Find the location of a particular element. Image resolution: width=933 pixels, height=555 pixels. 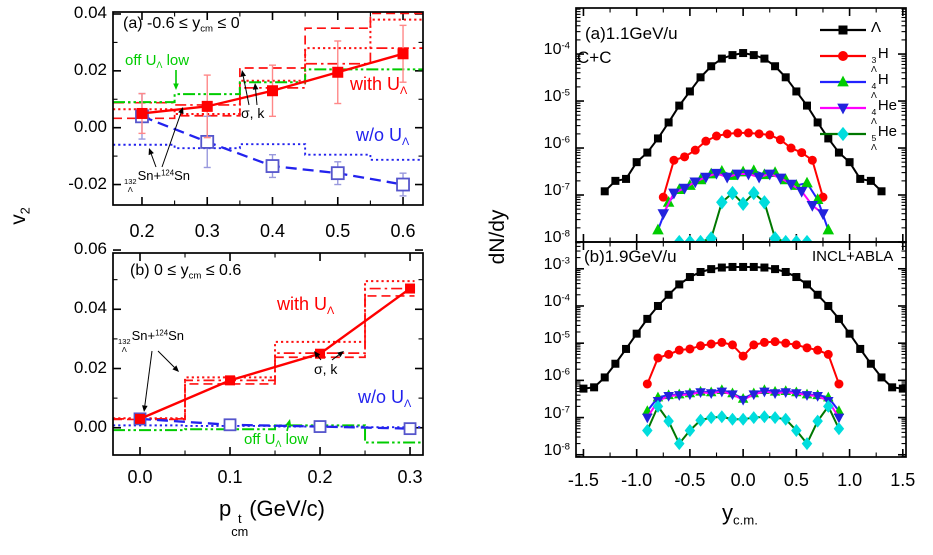

legend is located at coordinates (843, 83).